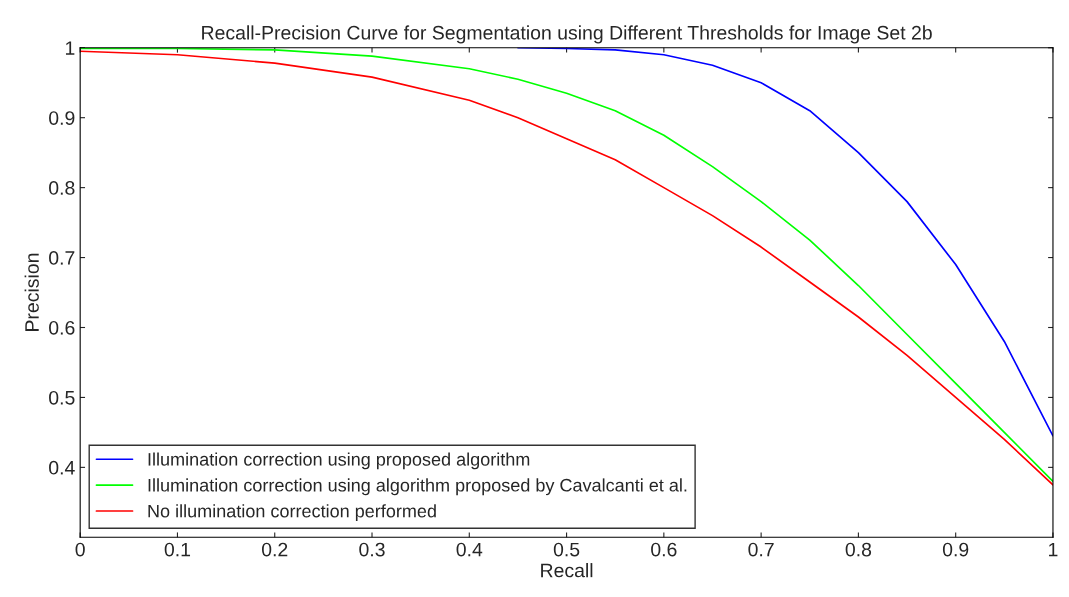  What do you see at coordinates (567, 570) in the screenshot?
I see `x-axis-title: Recall` at bounding box center [567, 570].